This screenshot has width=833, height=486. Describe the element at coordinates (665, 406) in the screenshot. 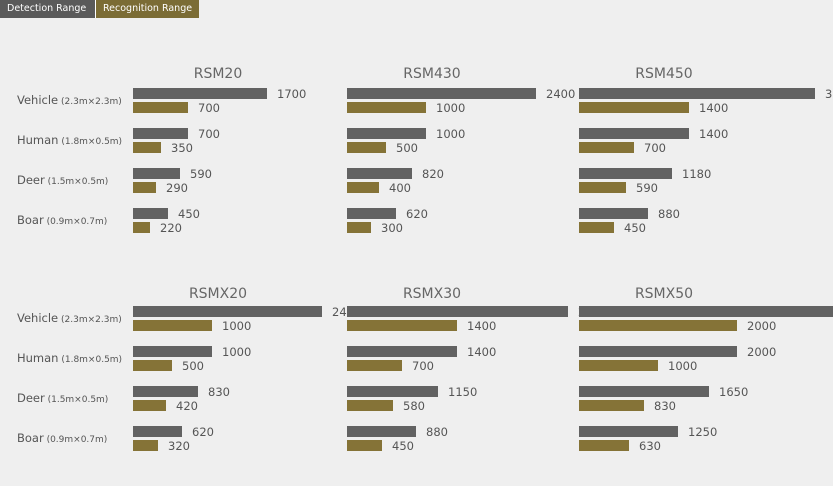

I see `rsmx50-recognition-value: 830` at that location.